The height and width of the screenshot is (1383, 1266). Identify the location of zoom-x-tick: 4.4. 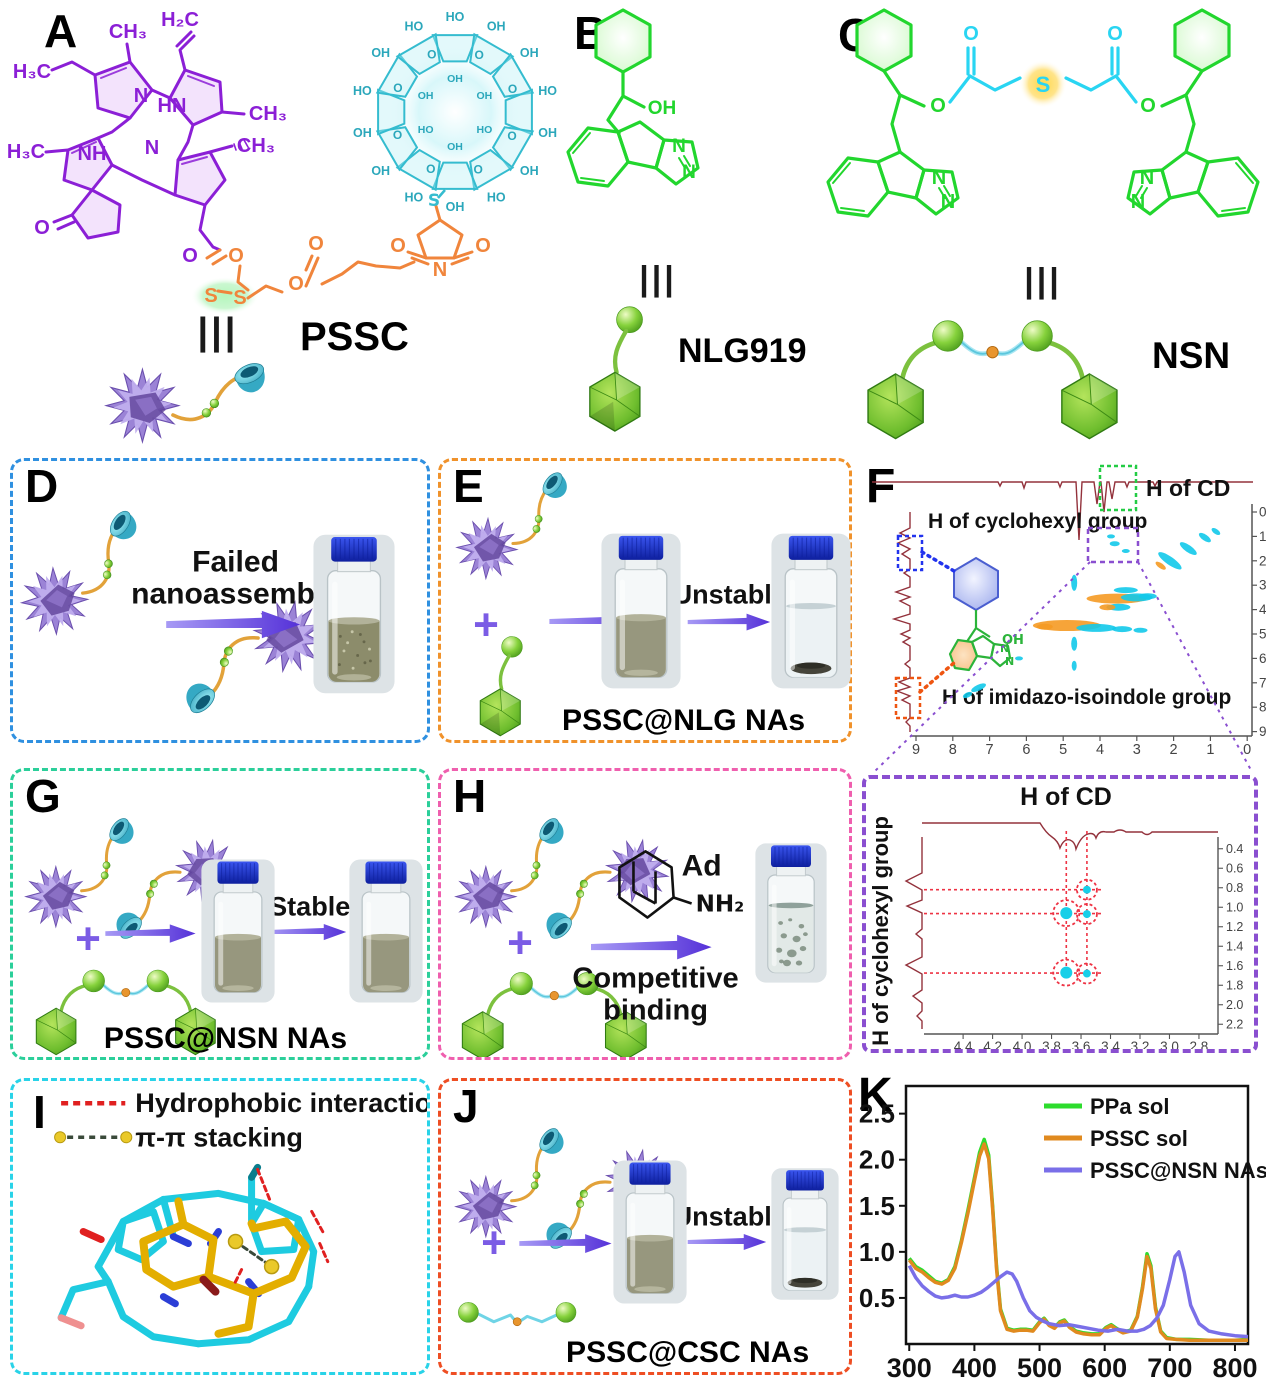
(963, 1044).